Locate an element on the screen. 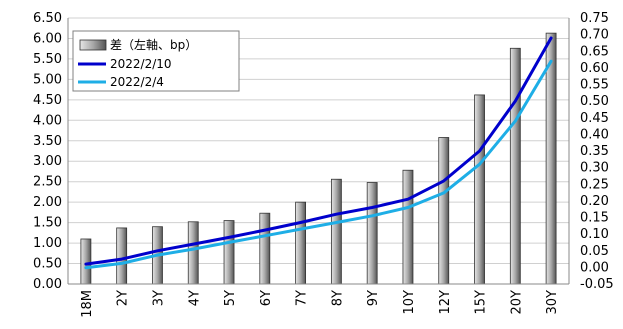 This screenshot has width=623, height=329. left-axis-tick-label: 5.00 is located at coordinates (47, 79).